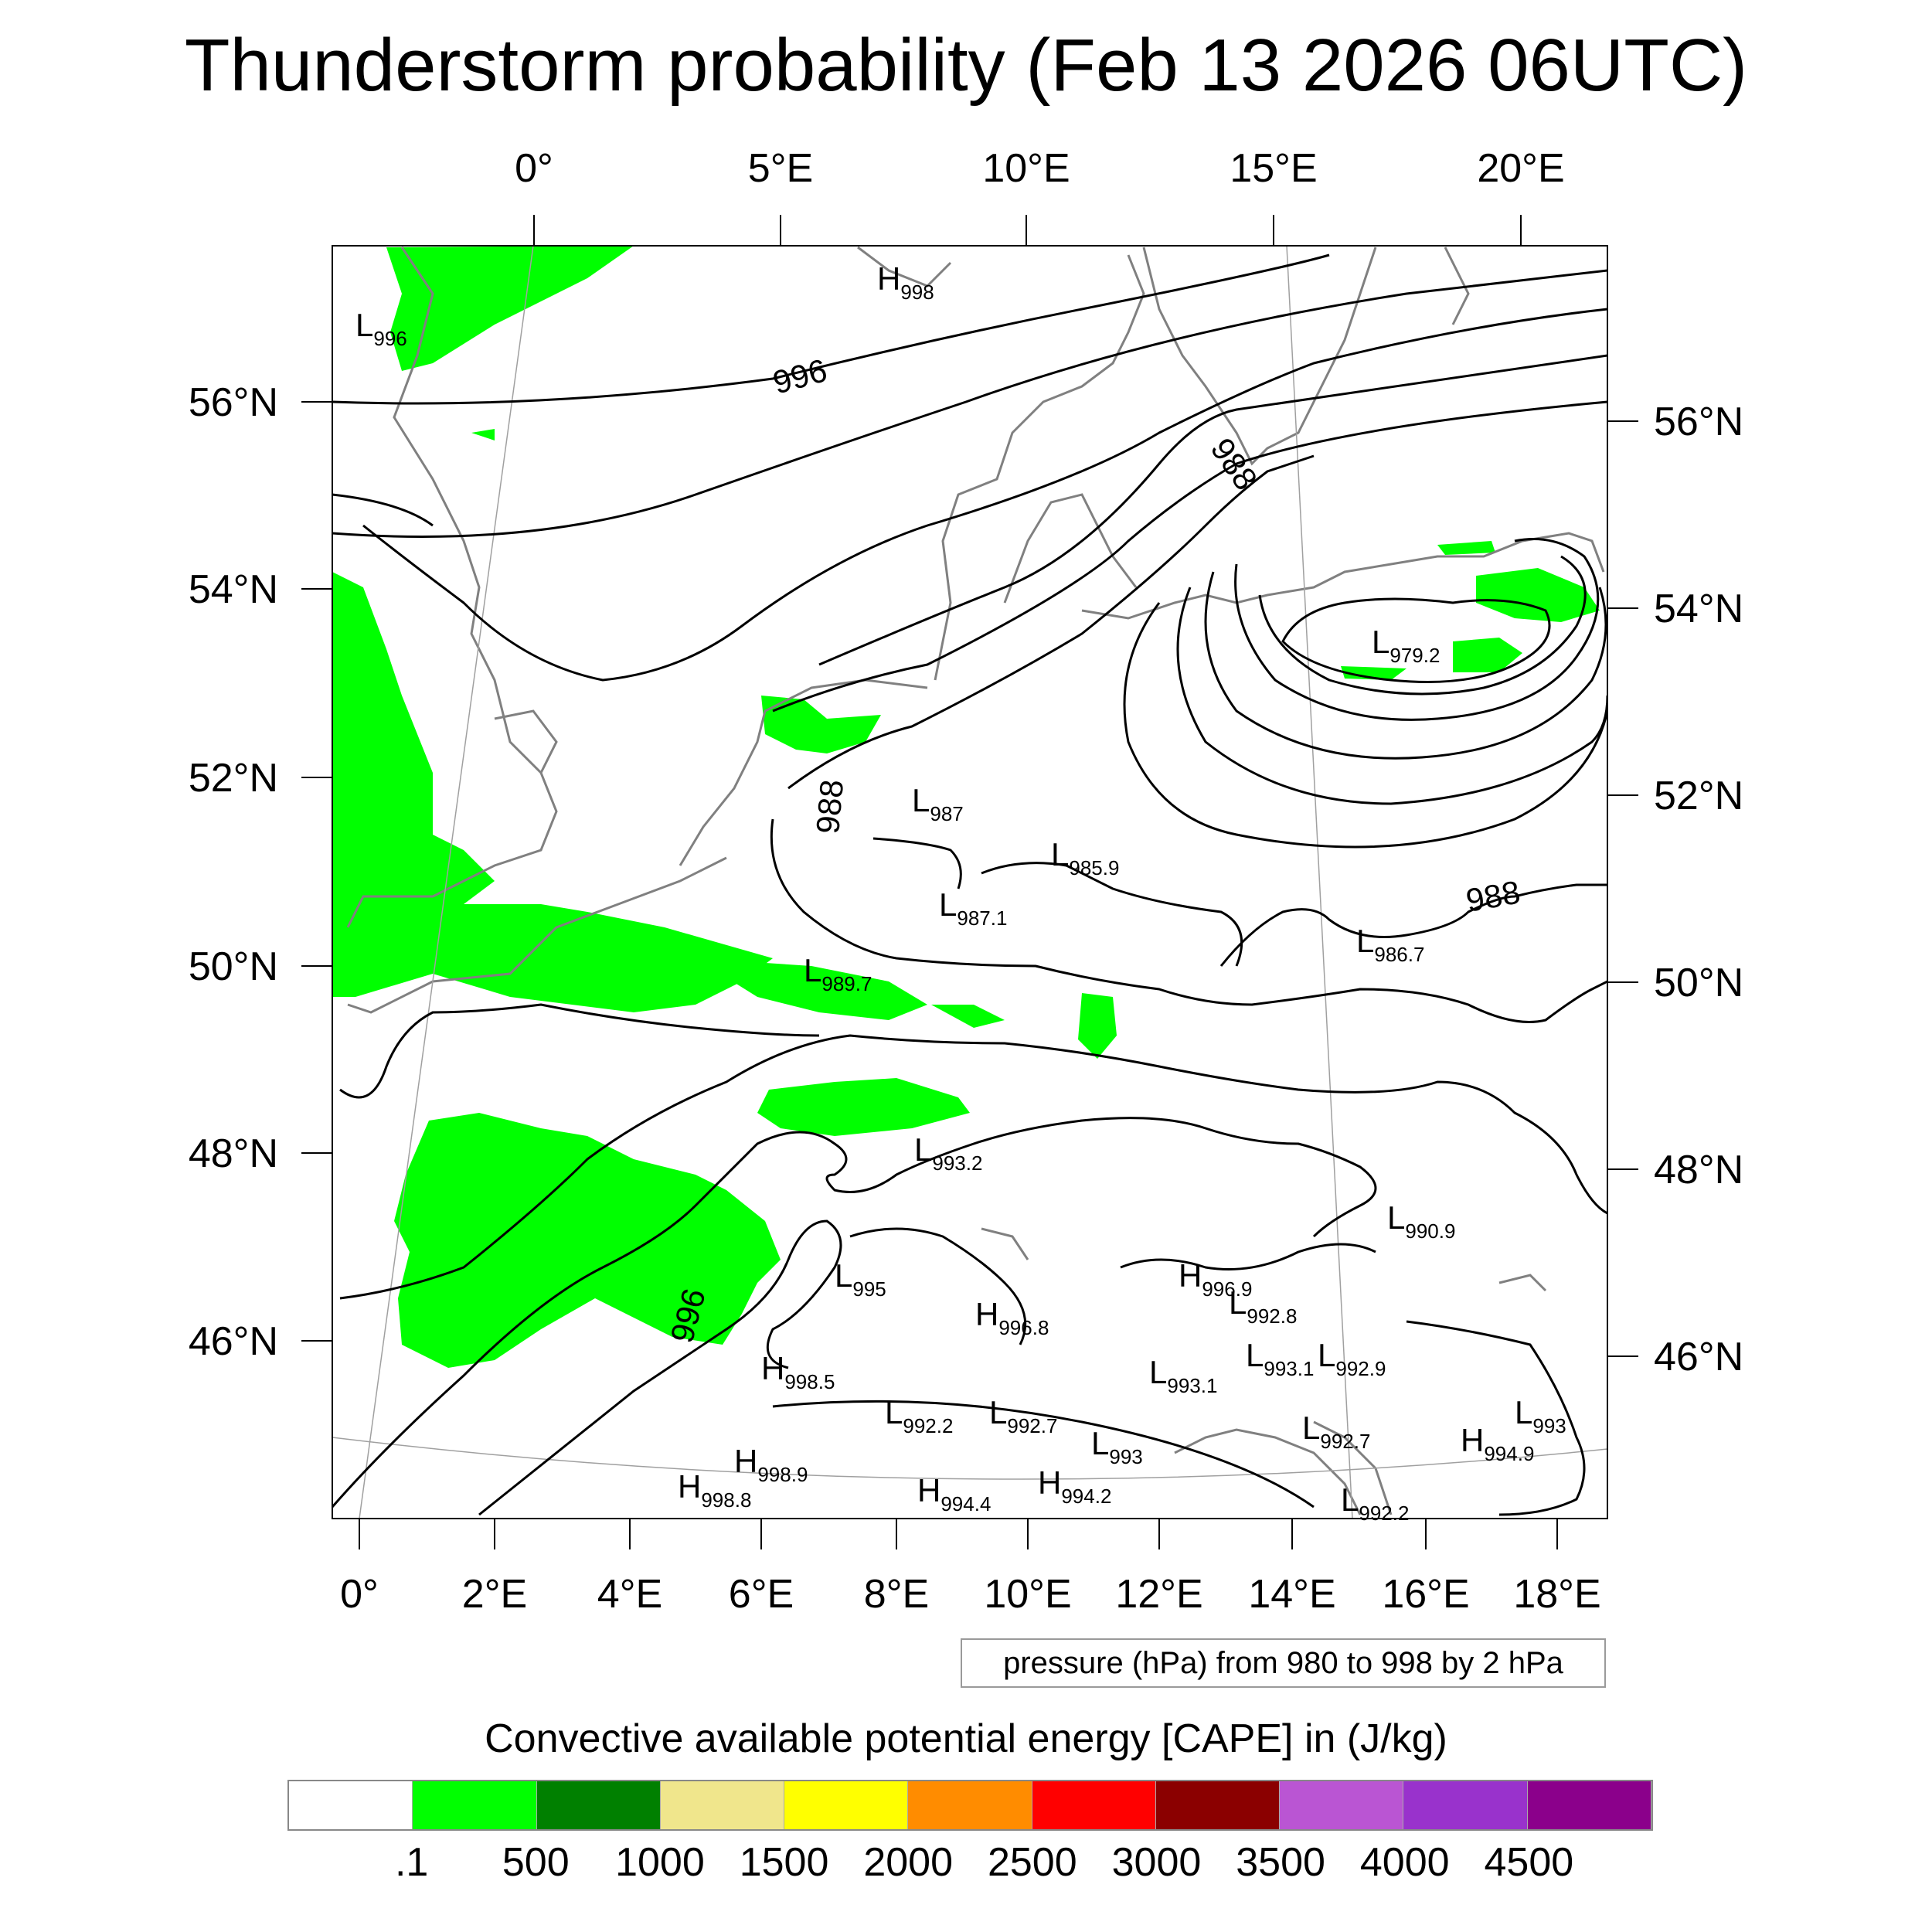 The width and height of the screenshot is (1932, 1932). Describe the element at coordinates (1215, 1279) in the screenshot. I see `pressure-center: H996.9` at that location.